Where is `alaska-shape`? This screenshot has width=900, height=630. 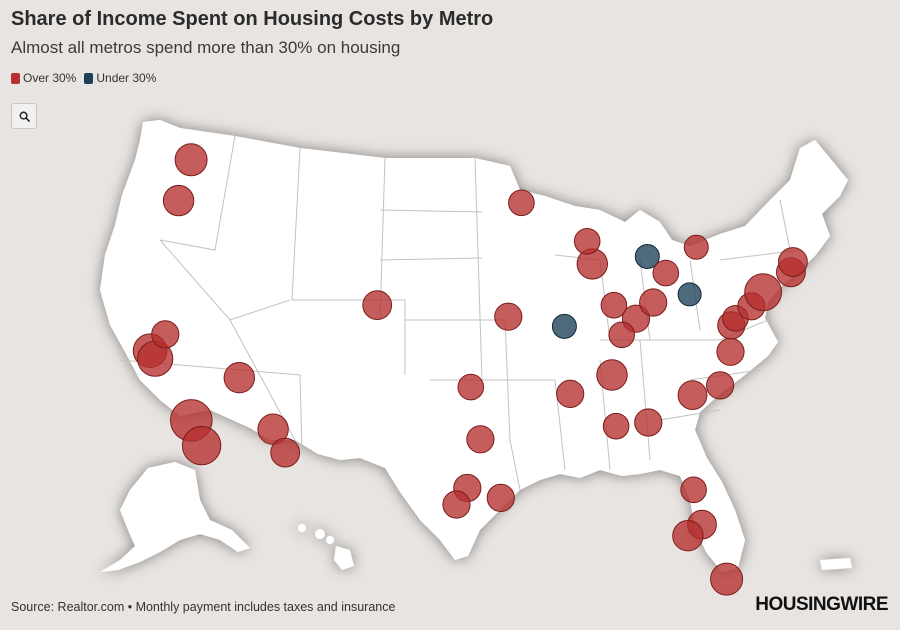
alaska-shape is located at coordinates (175, 517).